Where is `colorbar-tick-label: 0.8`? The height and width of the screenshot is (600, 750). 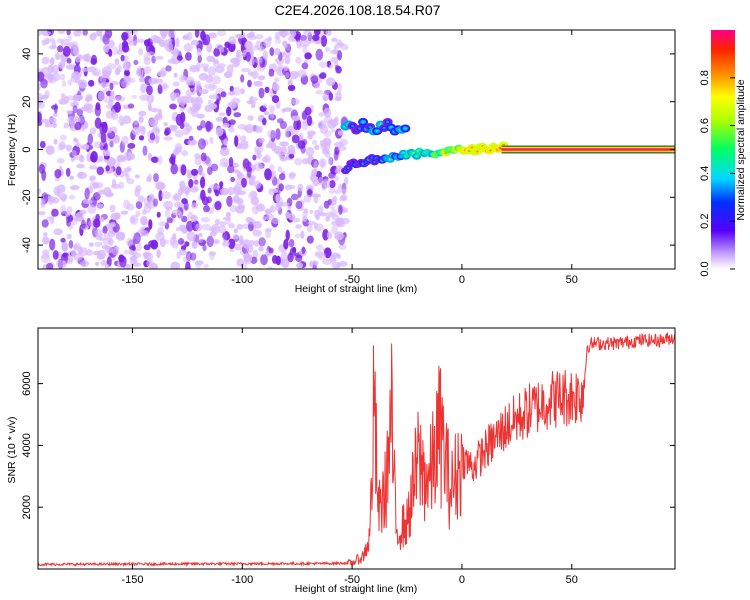
colorbar-tick-label: 0.8 is located at coordinates (705, 77).